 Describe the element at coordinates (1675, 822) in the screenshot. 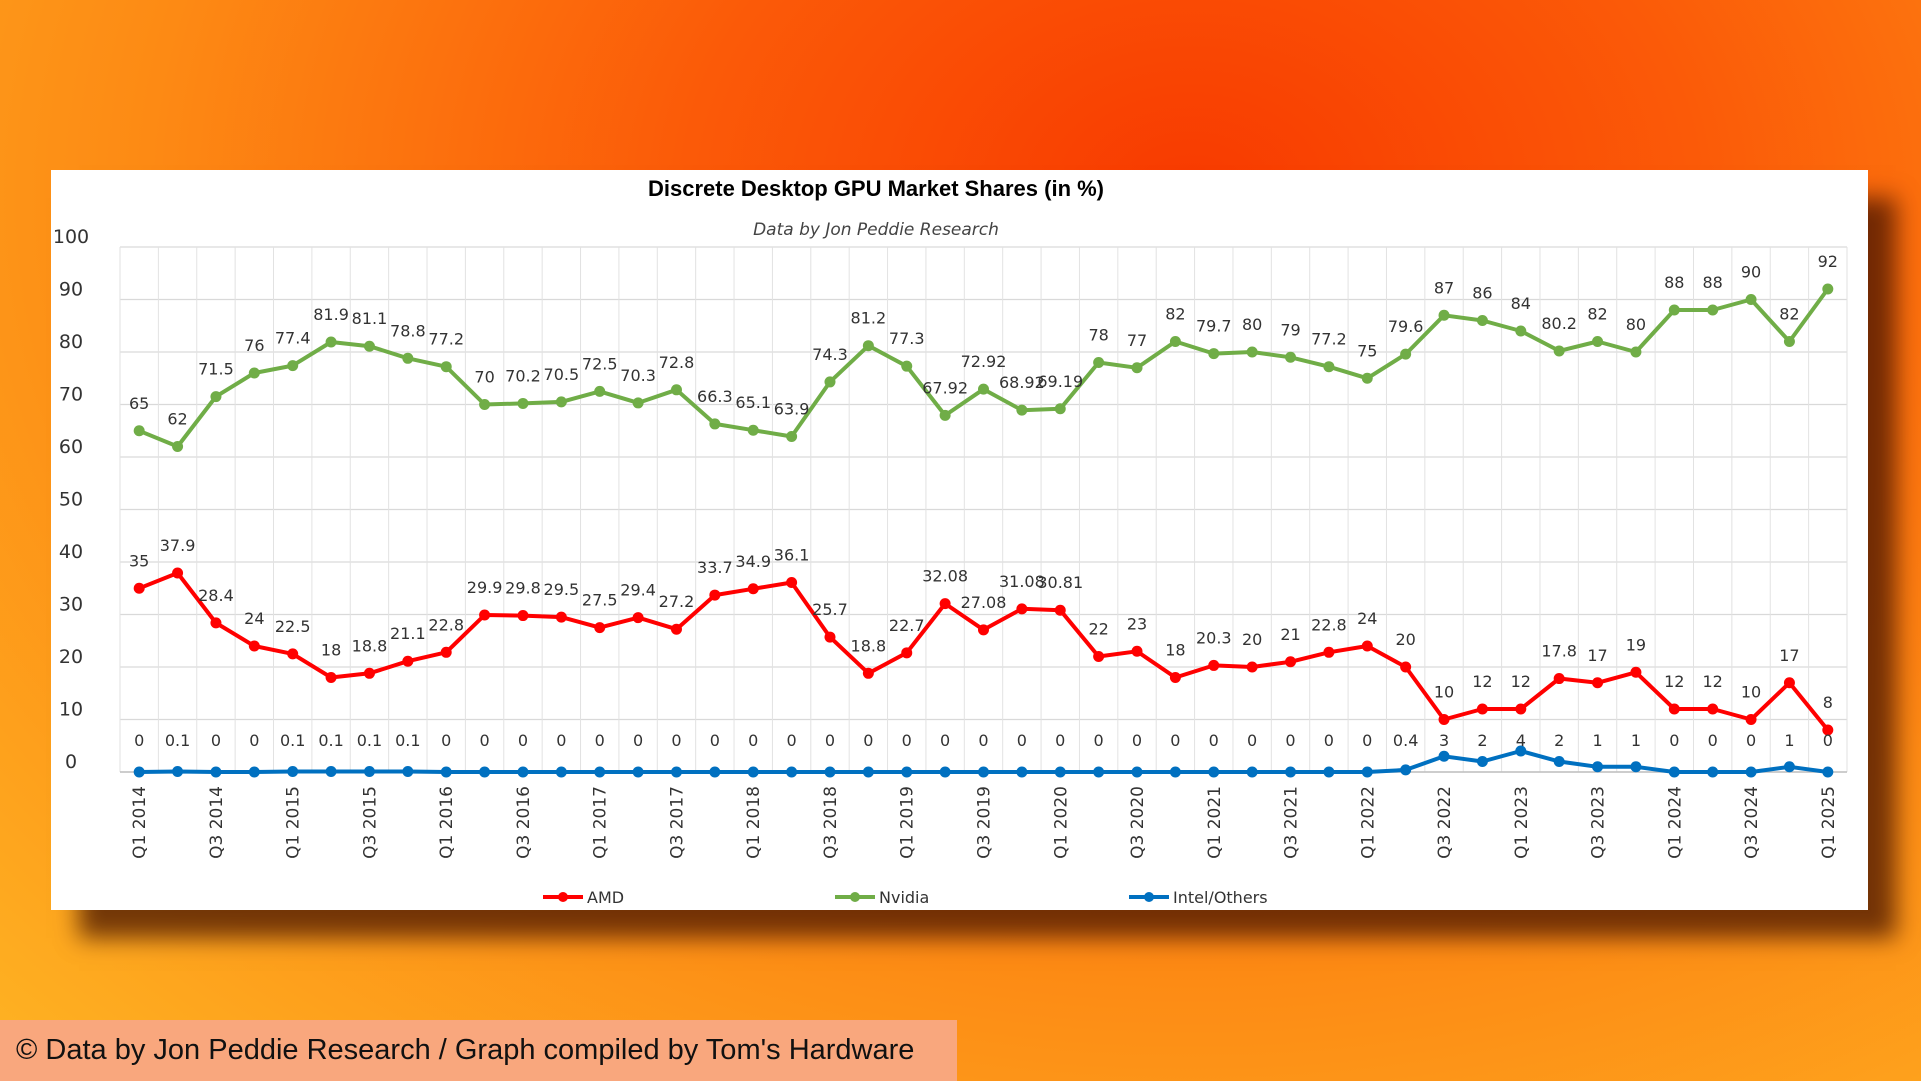

I see `x-tick-label: Q1 2024` at that location.